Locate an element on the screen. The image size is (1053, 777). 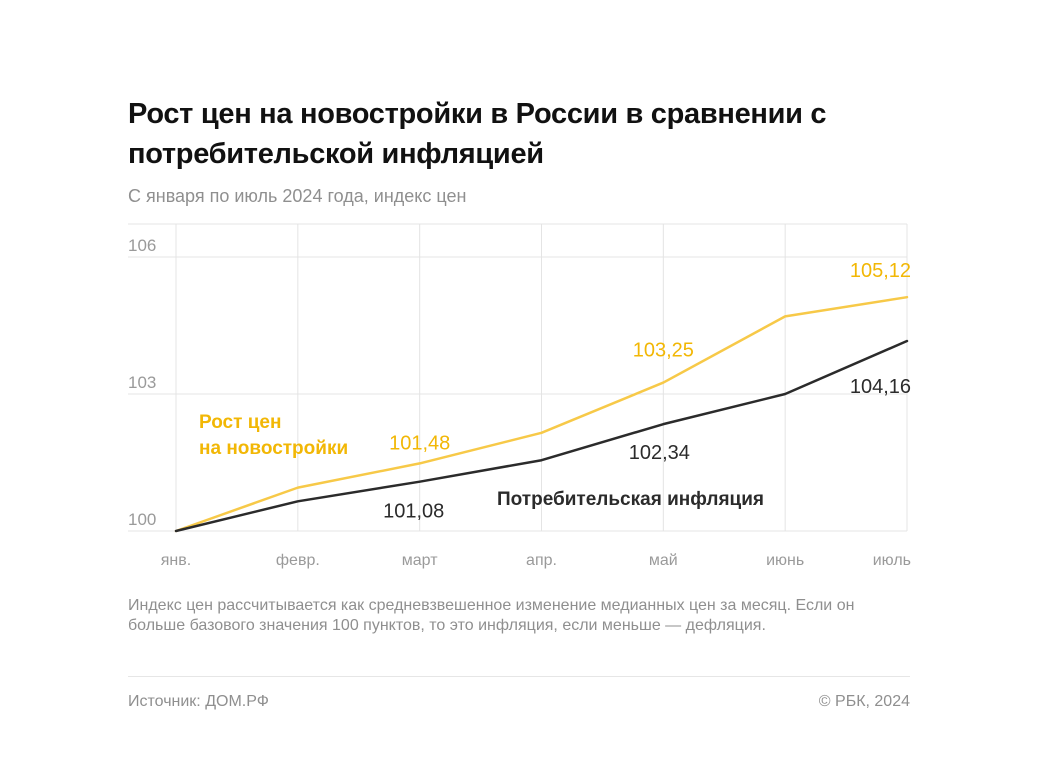
x-tick-label: июнь is located at coordinates (785, 560).